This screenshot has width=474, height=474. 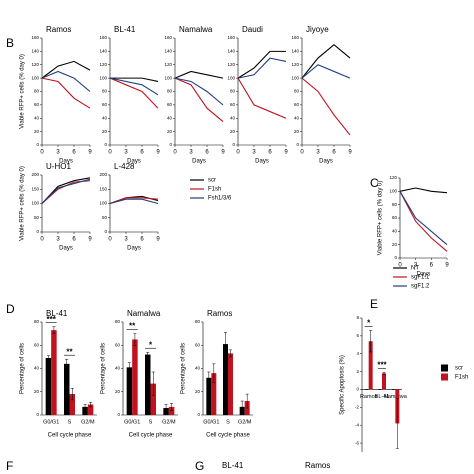 What do you see at coordinates (51, 319) in the screenshot?
I see `sig-annotation: ***` at bounding box center [51, 319].